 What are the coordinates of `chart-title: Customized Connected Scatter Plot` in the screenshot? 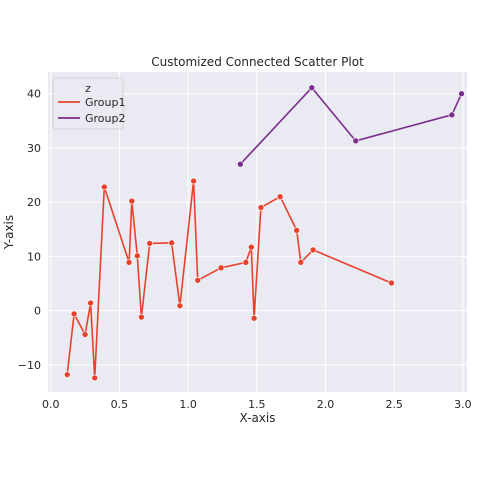 It's located at (257, 62).